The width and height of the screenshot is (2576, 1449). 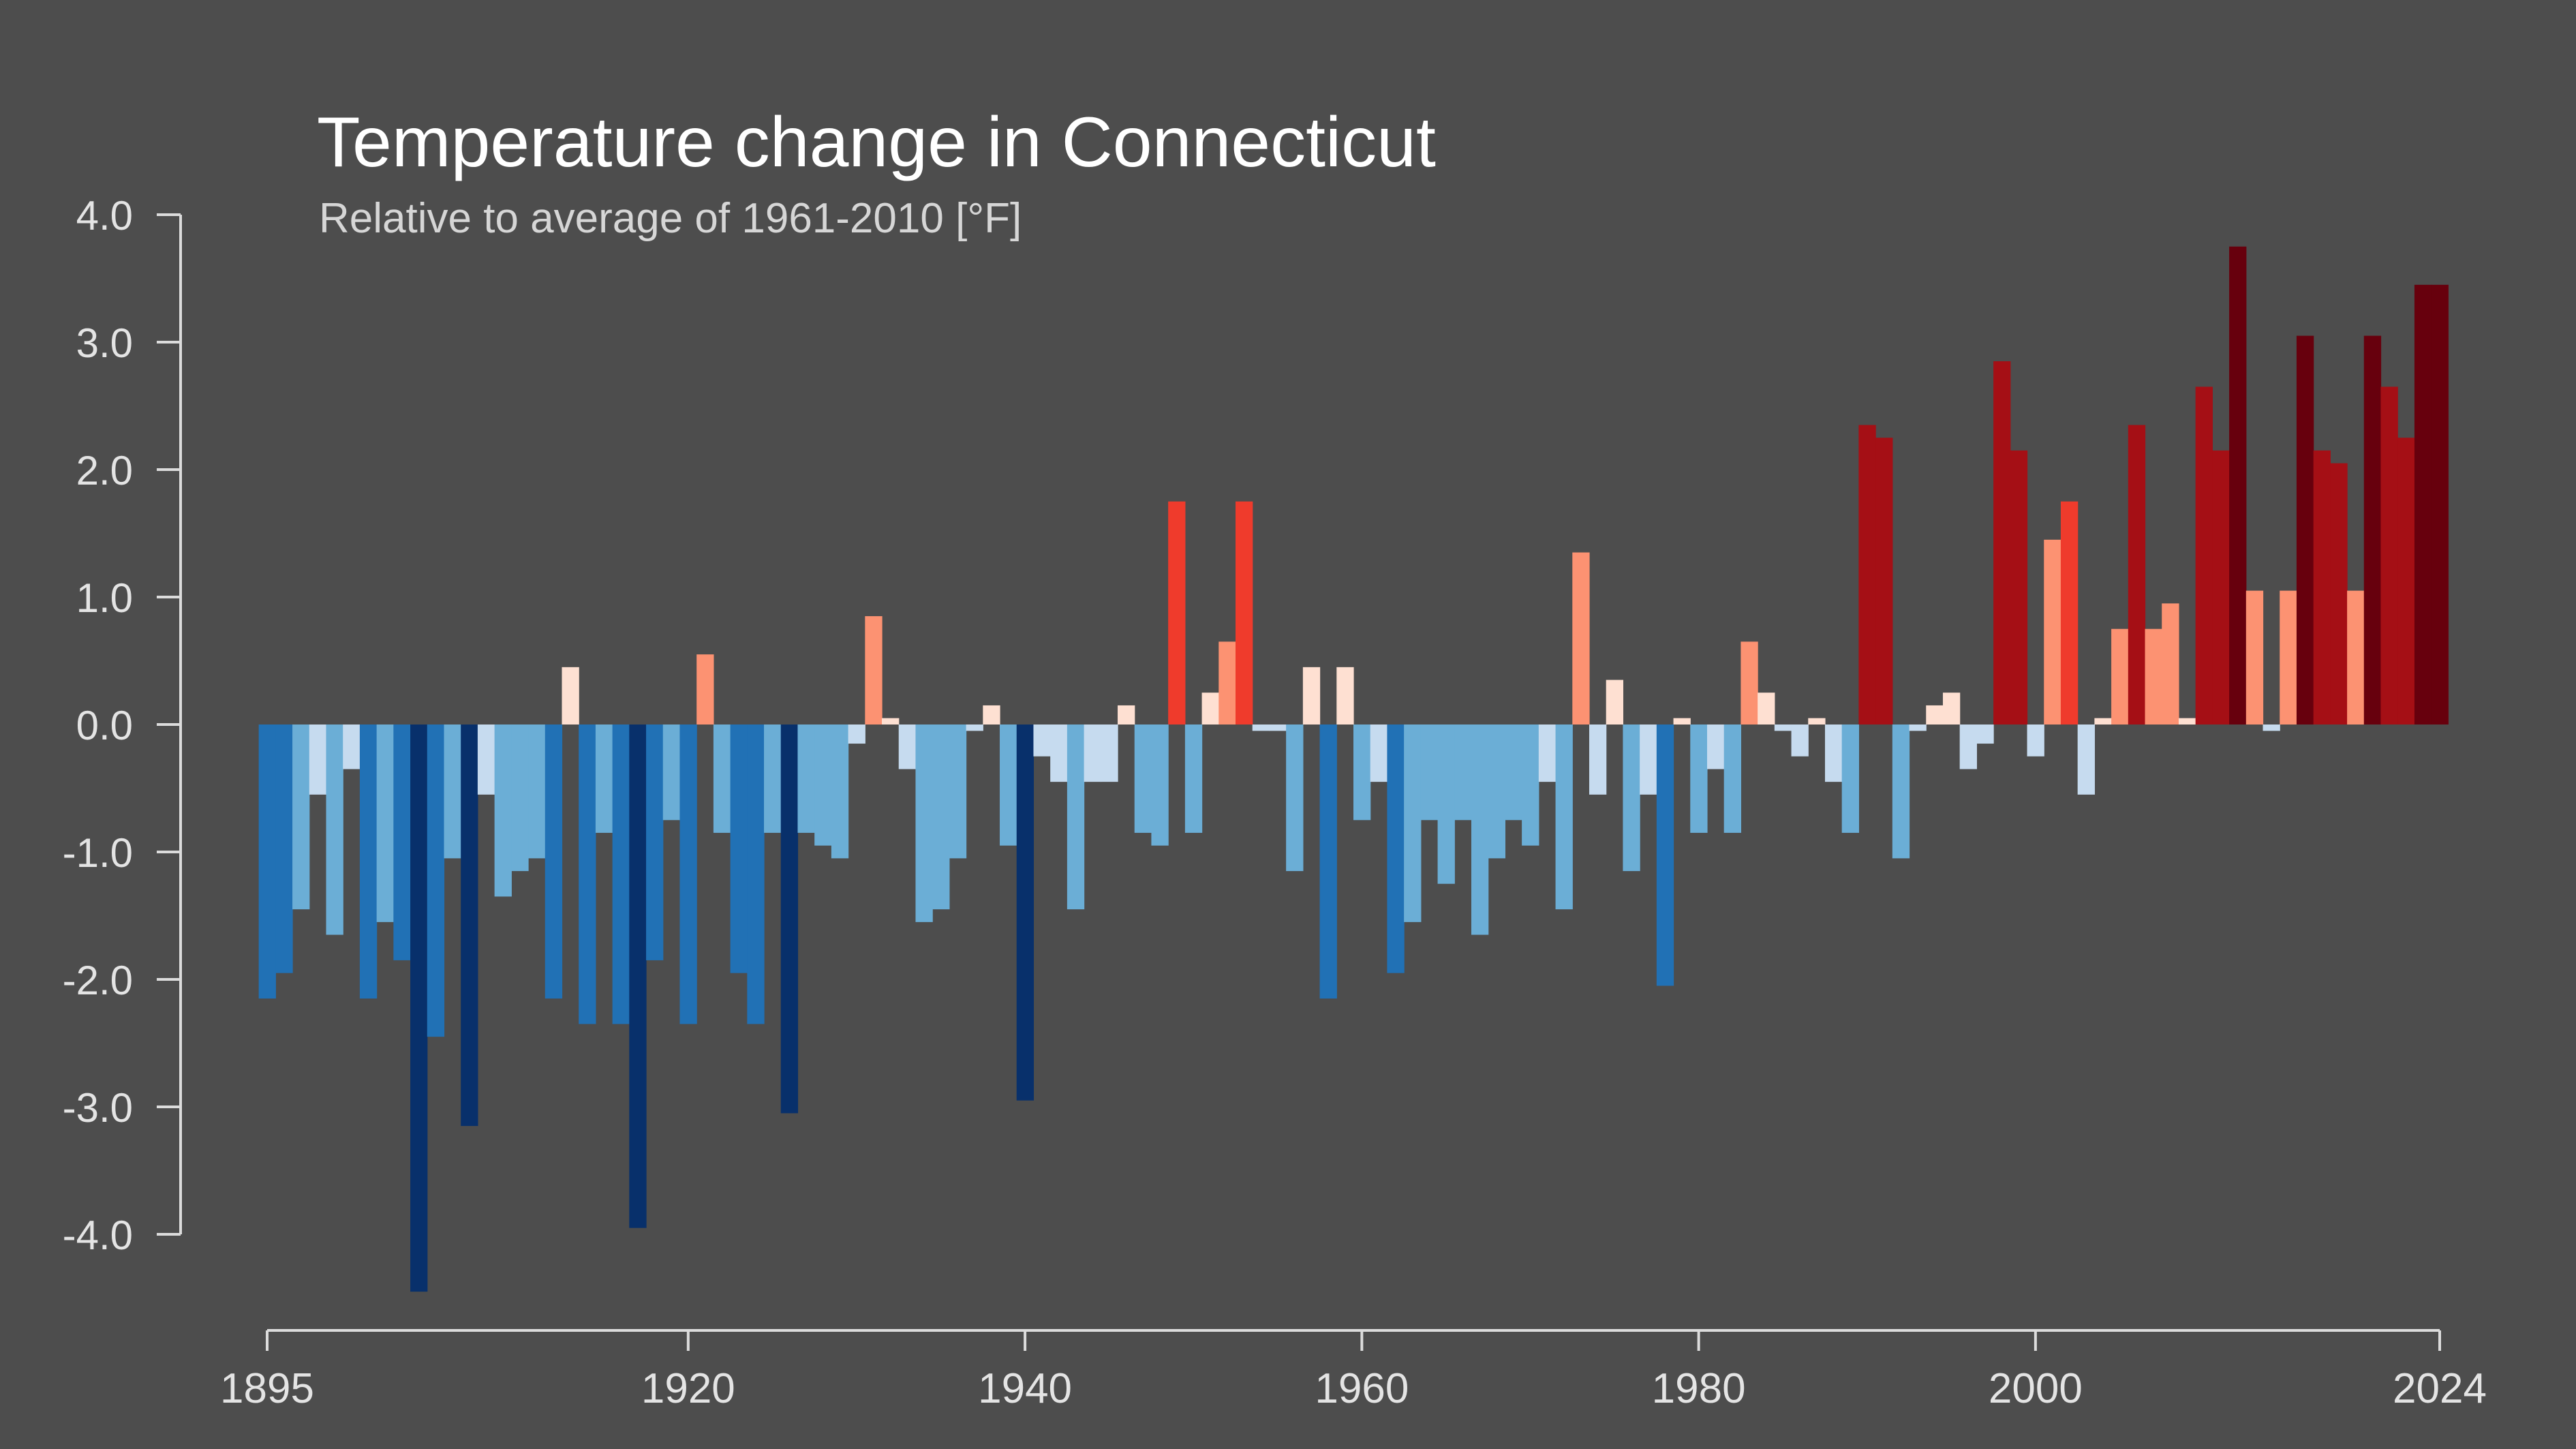 What do you see at coordinates (823, 785) in the screenshot?
I see `bar-1928` at bounding box center [823, 785].